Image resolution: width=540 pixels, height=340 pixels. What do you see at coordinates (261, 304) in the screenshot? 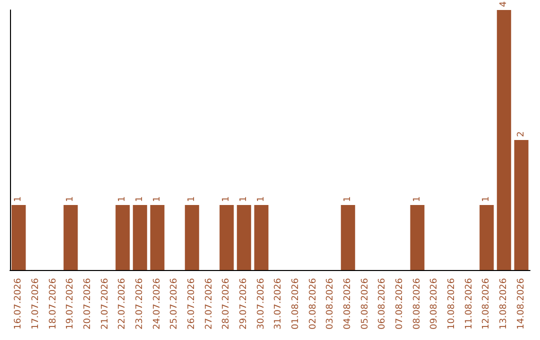
I see `x-tick-label: 30.07.2026` at bounding box center [261, 304].